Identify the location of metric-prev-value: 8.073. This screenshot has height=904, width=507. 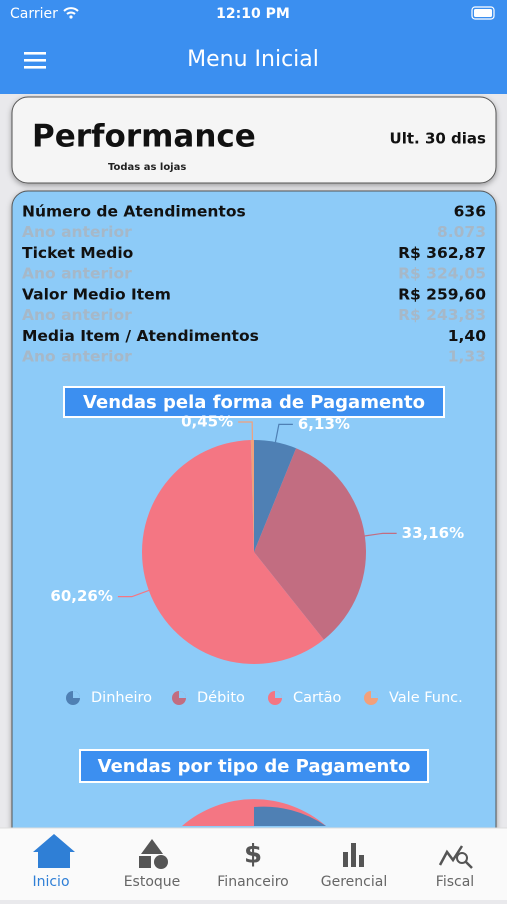
(461, 232).